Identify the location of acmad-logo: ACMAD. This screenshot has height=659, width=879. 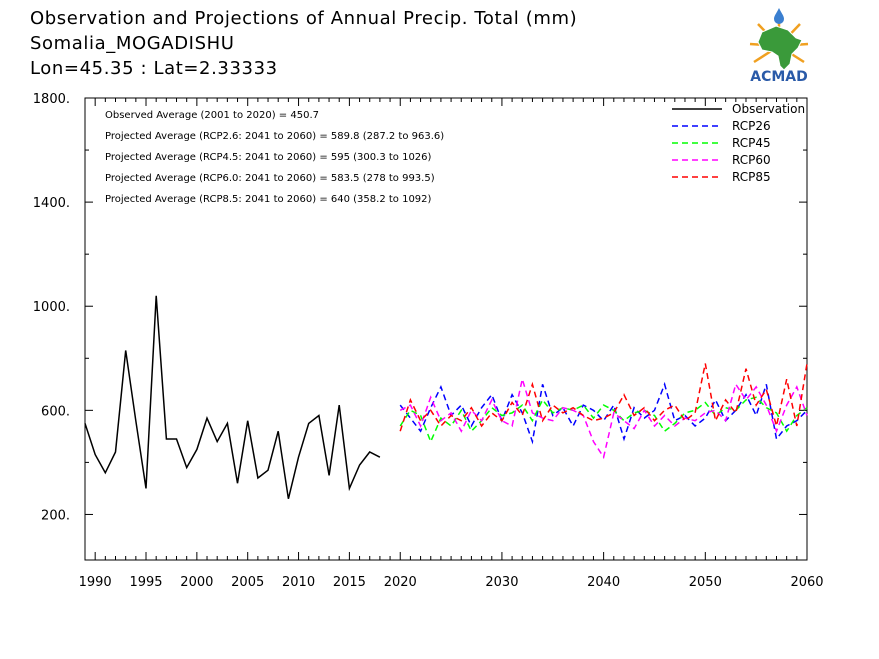
(779, 46).